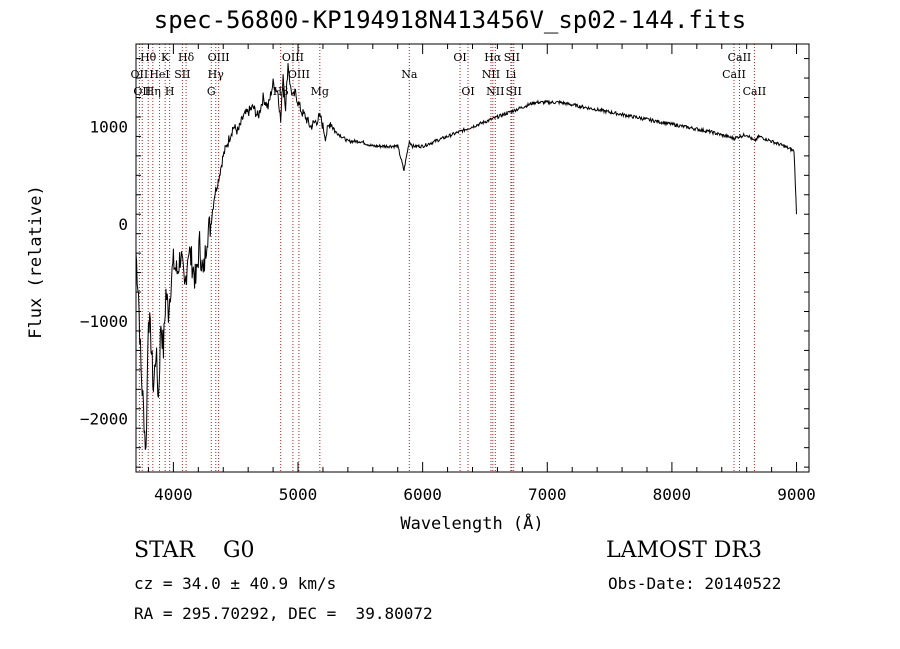  Describe the element at coordinates (165, 57) in the screenshot. I see `line-label: K` at that location.